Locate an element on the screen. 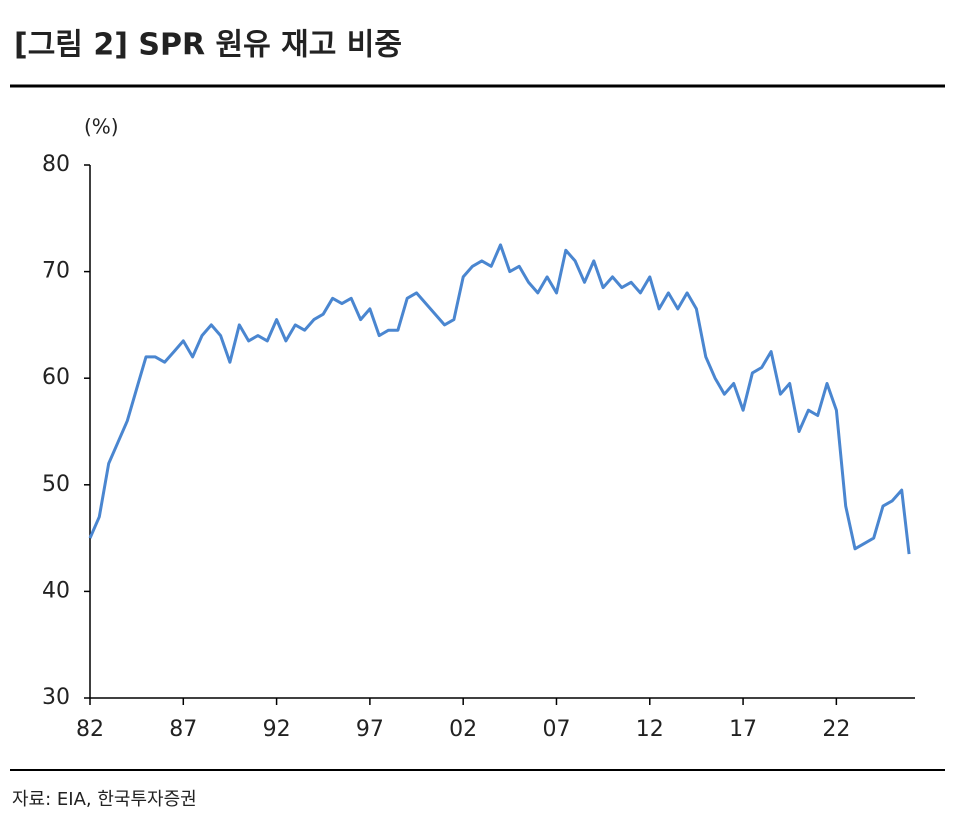  x-tick-label: 82 is located at coordinates (90, 729).